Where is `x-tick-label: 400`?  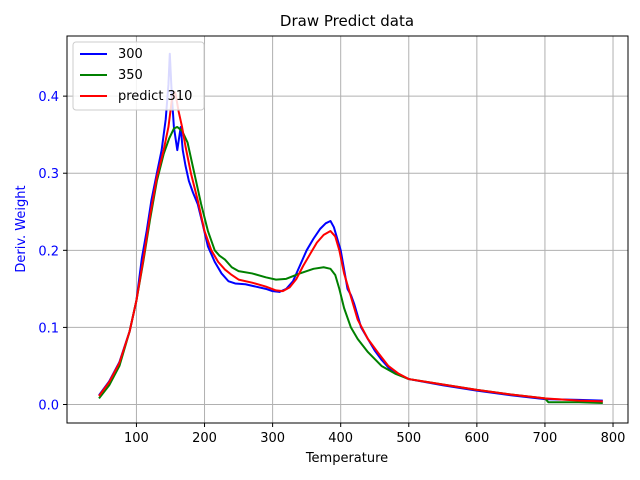 x-tick-label: 400 is located at coordinates (340, 438).